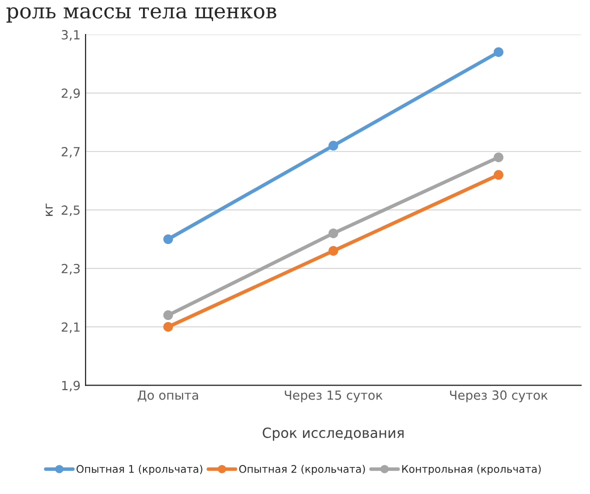 The image size is (590, 494). Describe the element at coordinates (333, 434) in the screenshot. I see `x-axis-title: Срок исследования` at that location.